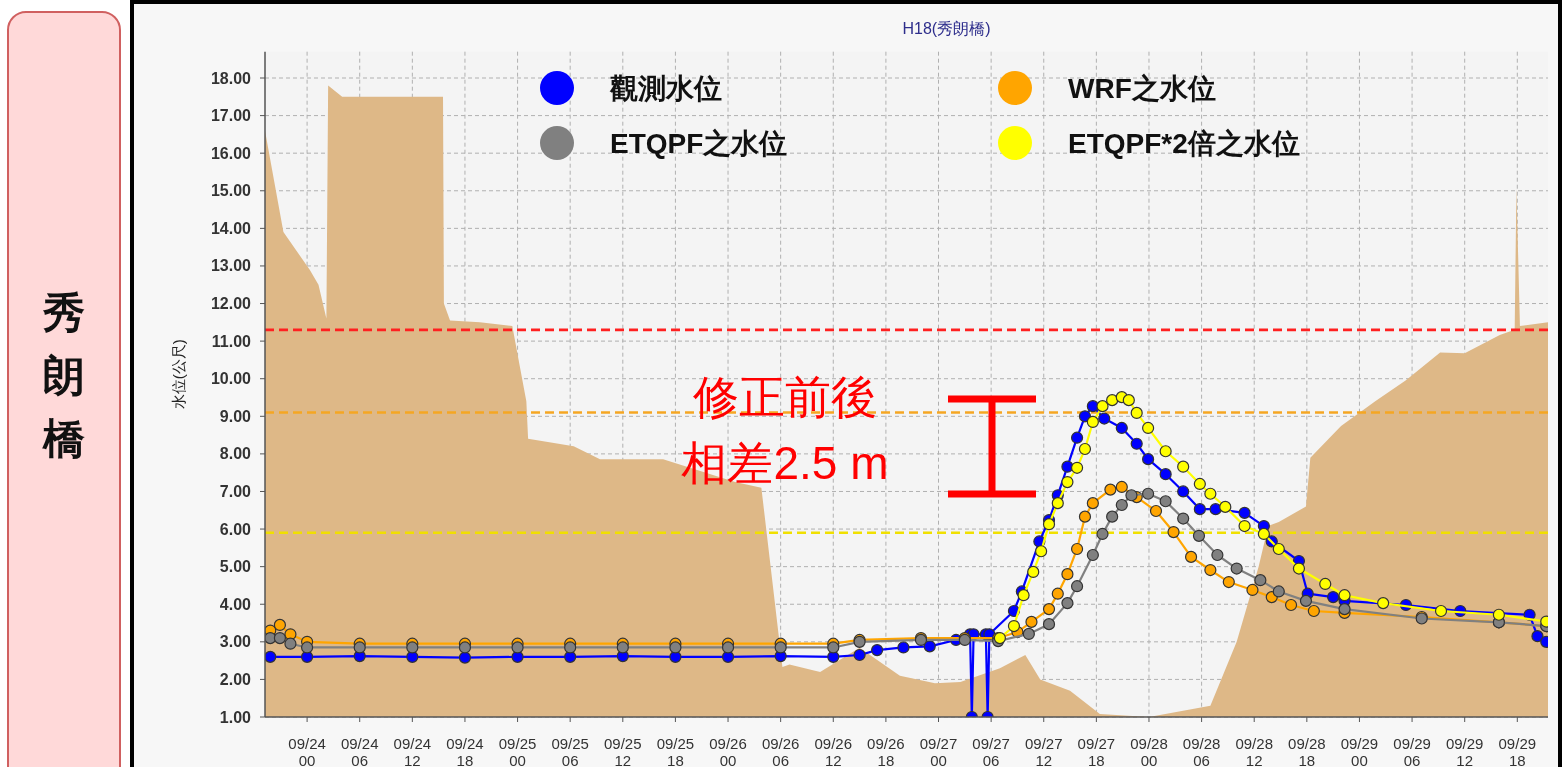  Describe the element at coordinates (1184, 143) in the screenshot. I see `legend-label: ETQPF*2倍之水位` at that location.